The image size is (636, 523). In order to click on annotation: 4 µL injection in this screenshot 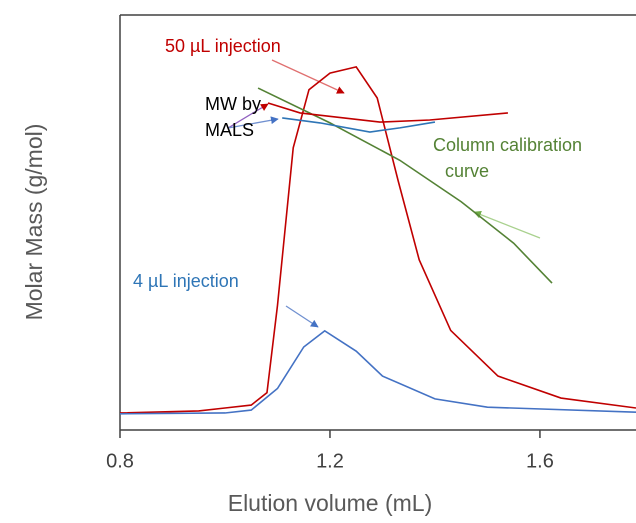, I will do `click(186, 281)`.